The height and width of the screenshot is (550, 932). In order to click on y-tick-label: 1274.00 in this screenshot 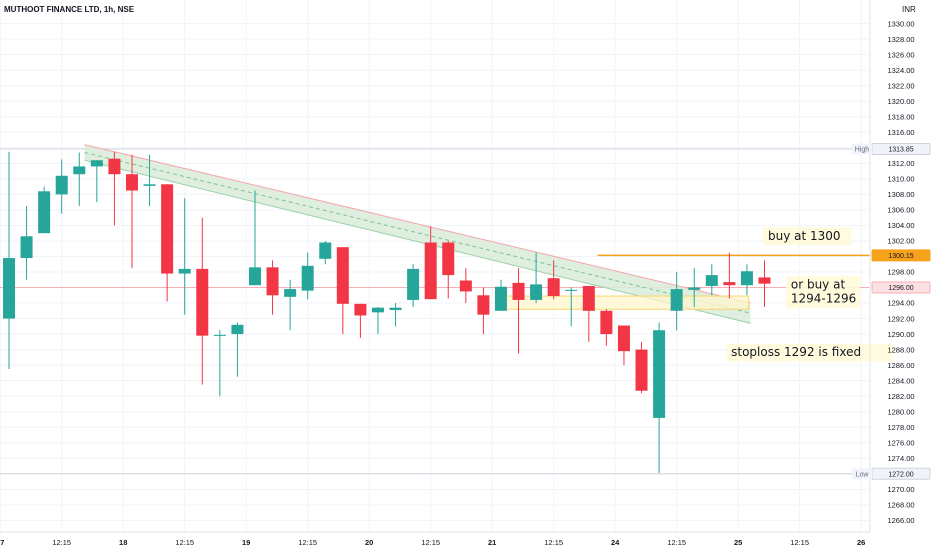, I will do `click(900, 458)`.